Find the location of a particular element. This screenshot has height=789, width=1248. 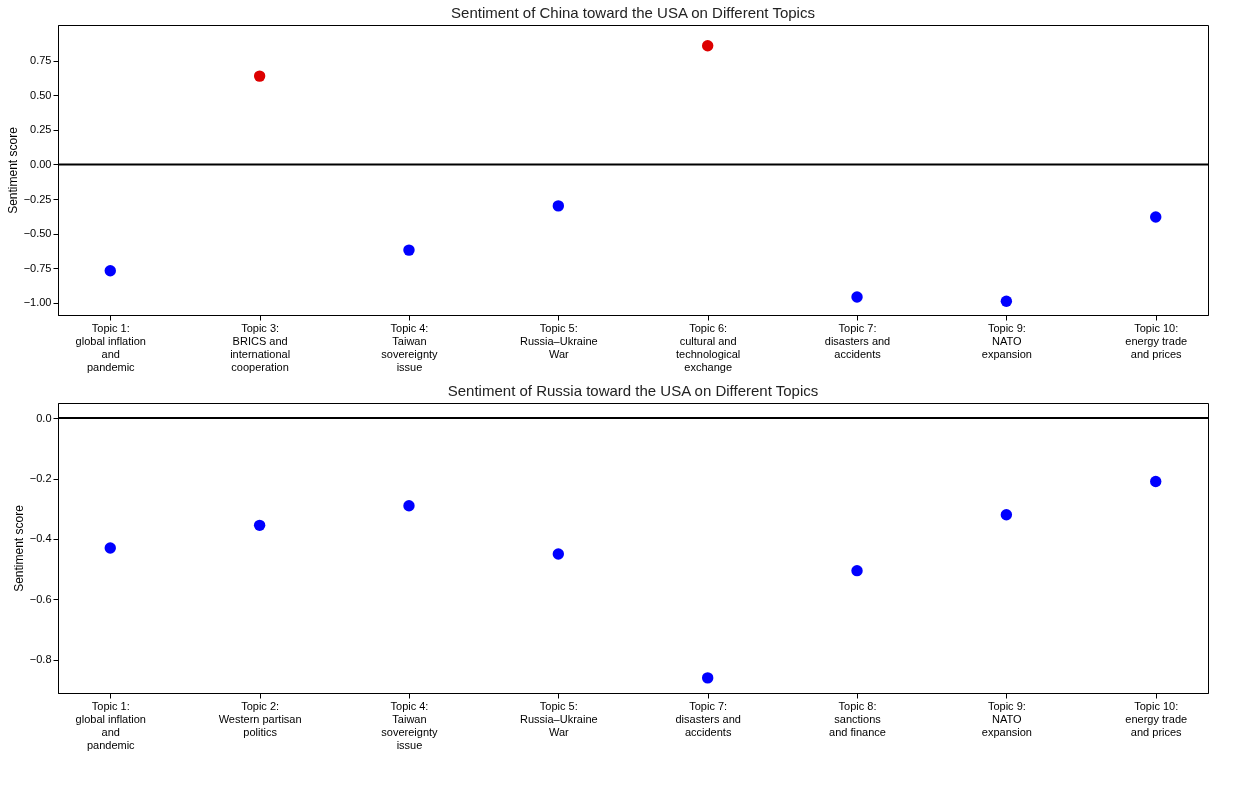

y-tick-label: 0.00 is located at coordinates (41, 163).